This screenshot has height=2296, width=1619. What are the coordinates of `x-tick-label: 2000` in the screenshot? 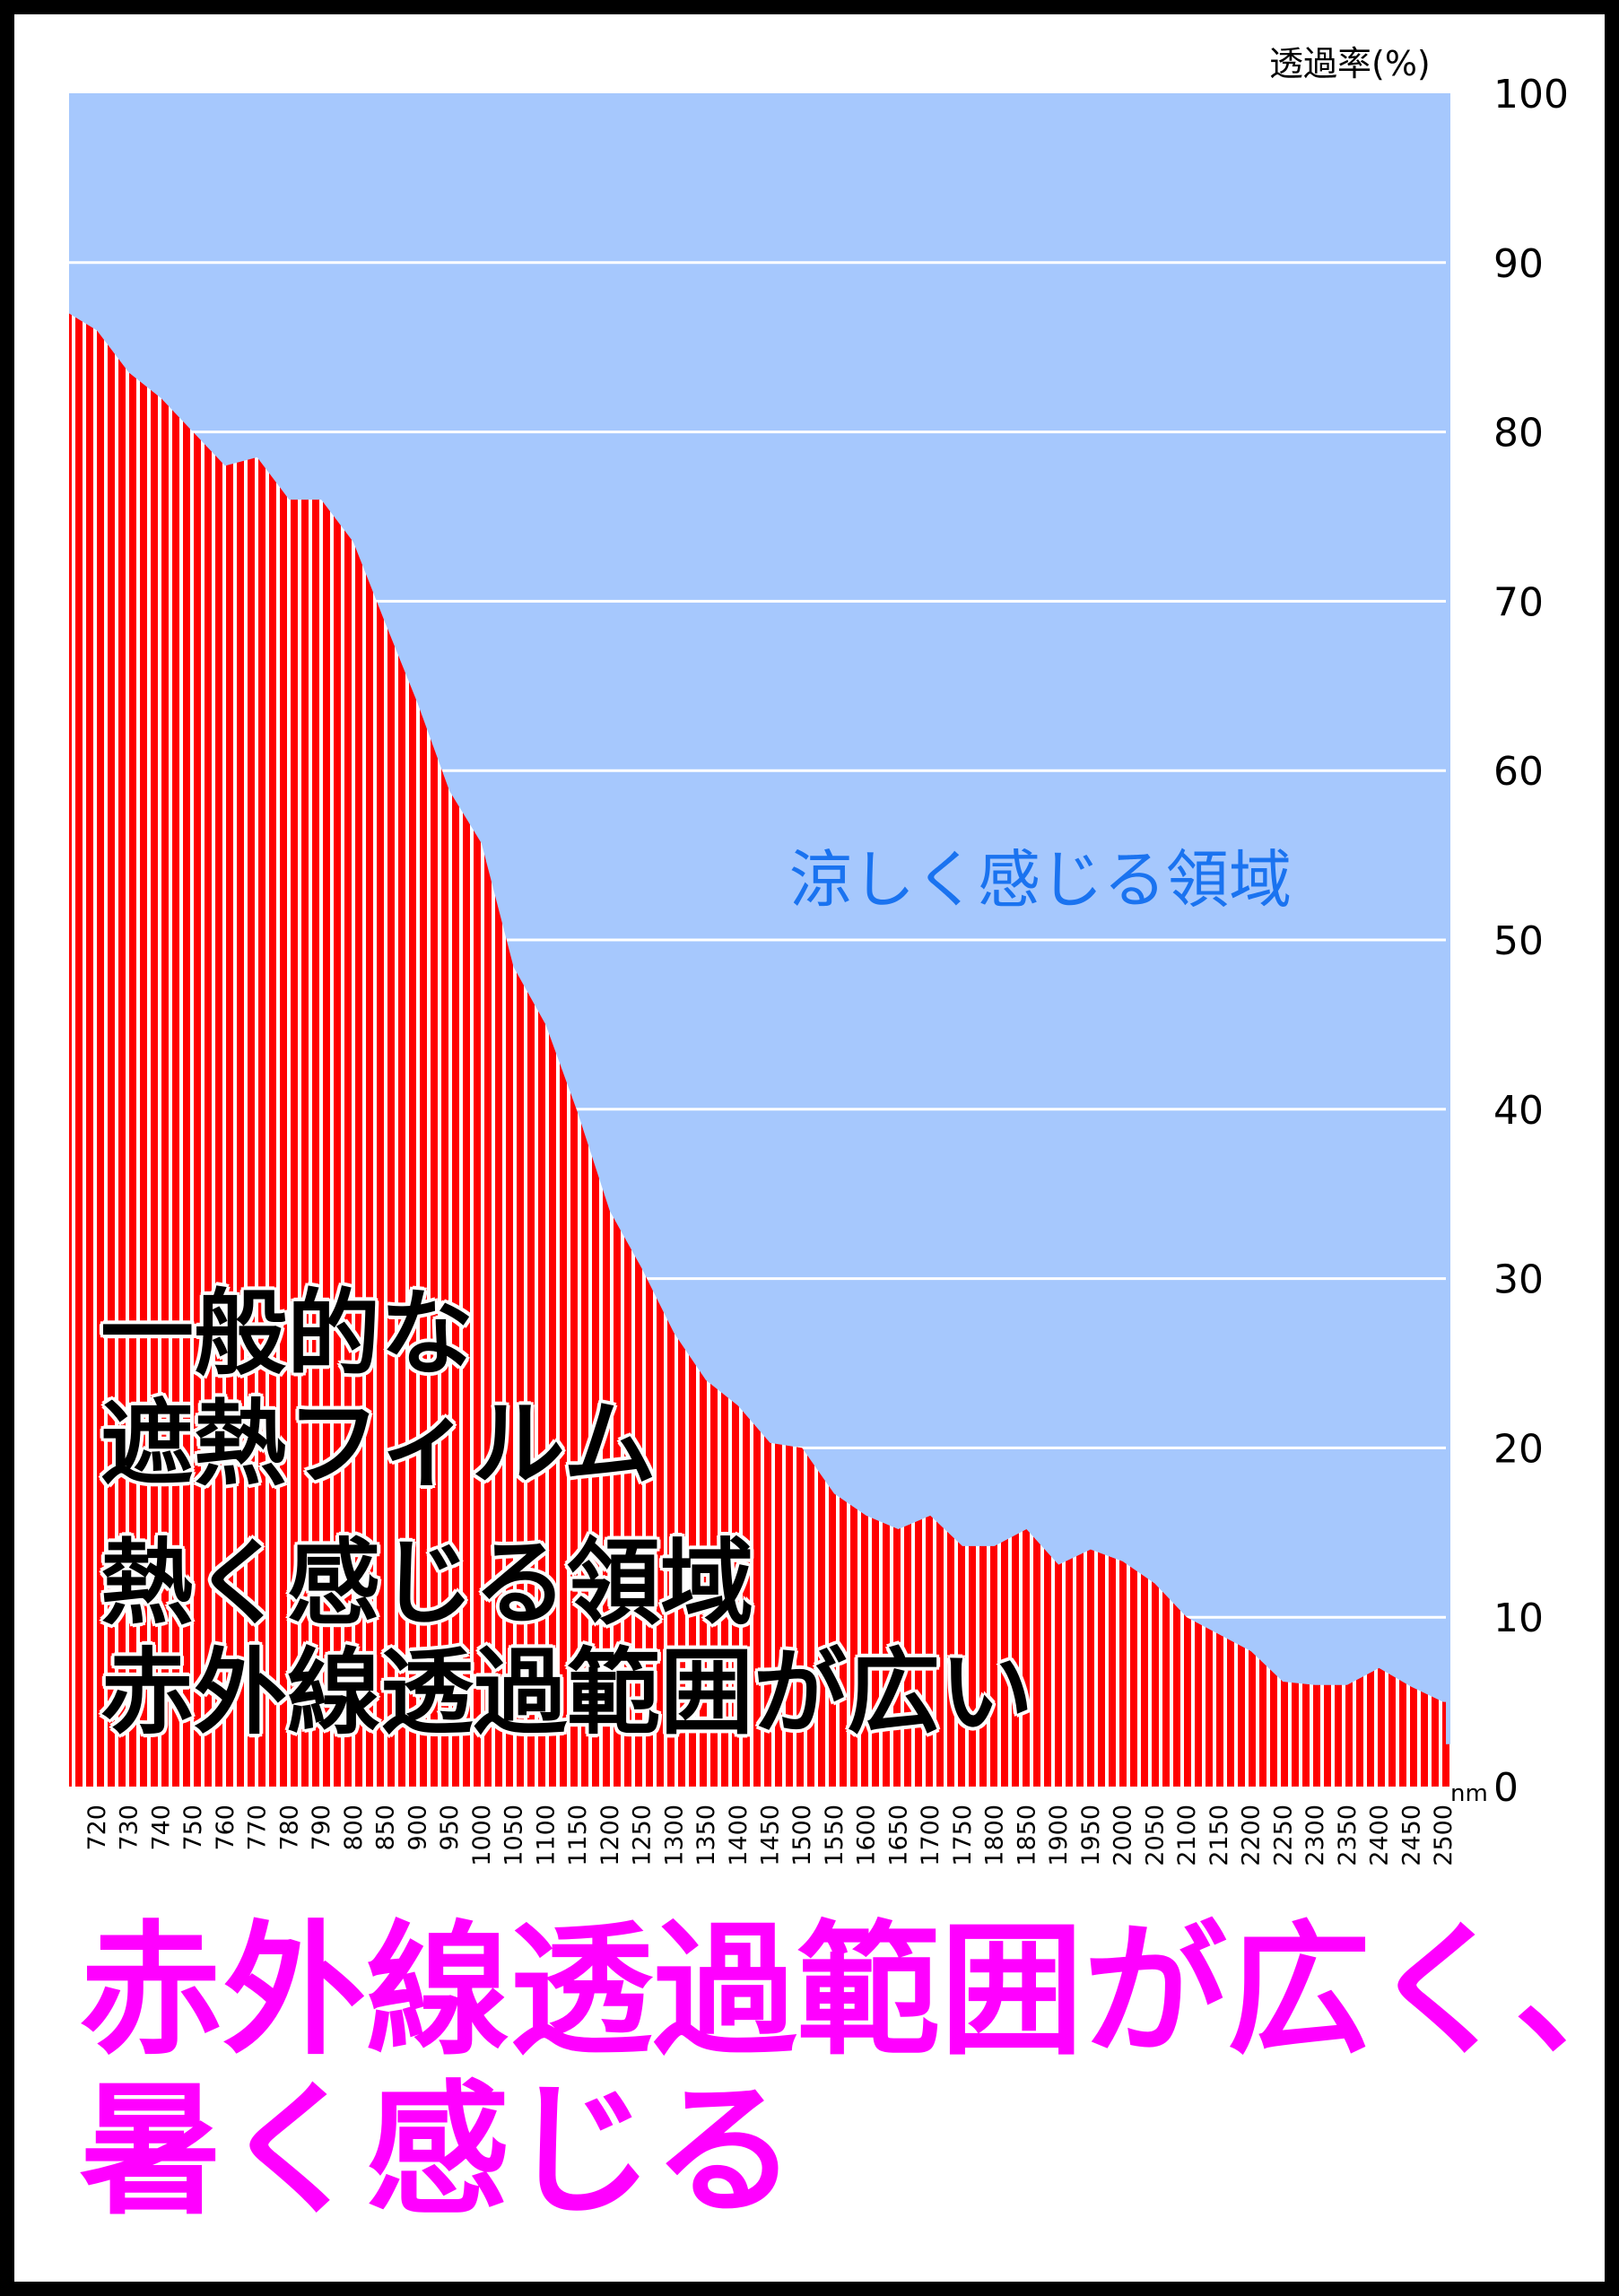 It's located at (1123, 1835).